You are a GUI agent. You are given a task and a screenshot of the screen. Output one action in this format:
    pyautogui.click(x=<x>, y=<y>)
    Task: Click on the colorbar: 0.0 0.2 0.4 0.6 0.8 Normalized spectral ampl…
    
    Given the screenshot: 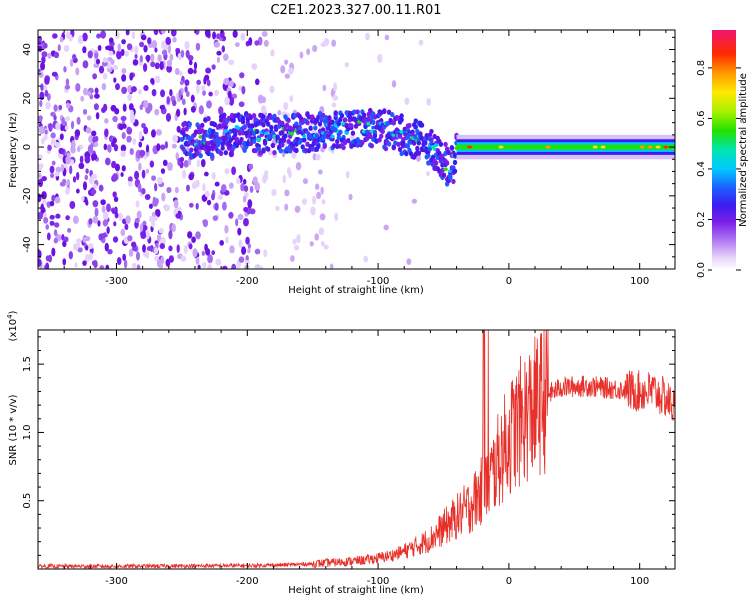 What is the action you would take?
    pyautogui.click(x=722, y=154)
    